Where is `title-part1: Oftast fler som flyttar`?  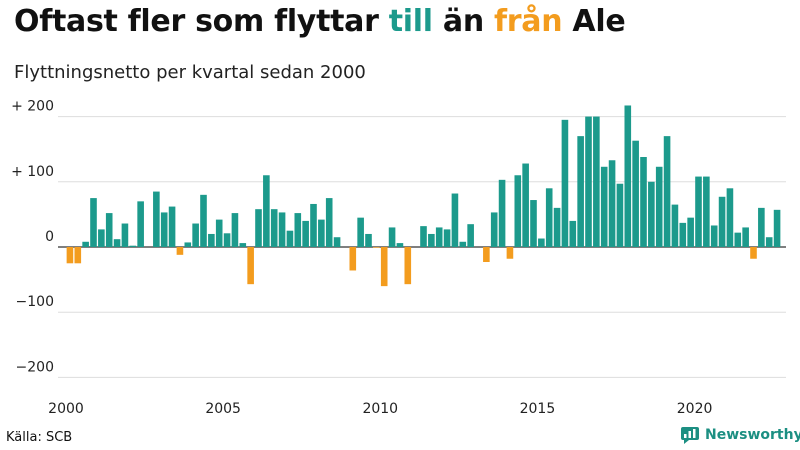 title-part1: Oftast fler som flyttar is located at coordinates (201, 21).